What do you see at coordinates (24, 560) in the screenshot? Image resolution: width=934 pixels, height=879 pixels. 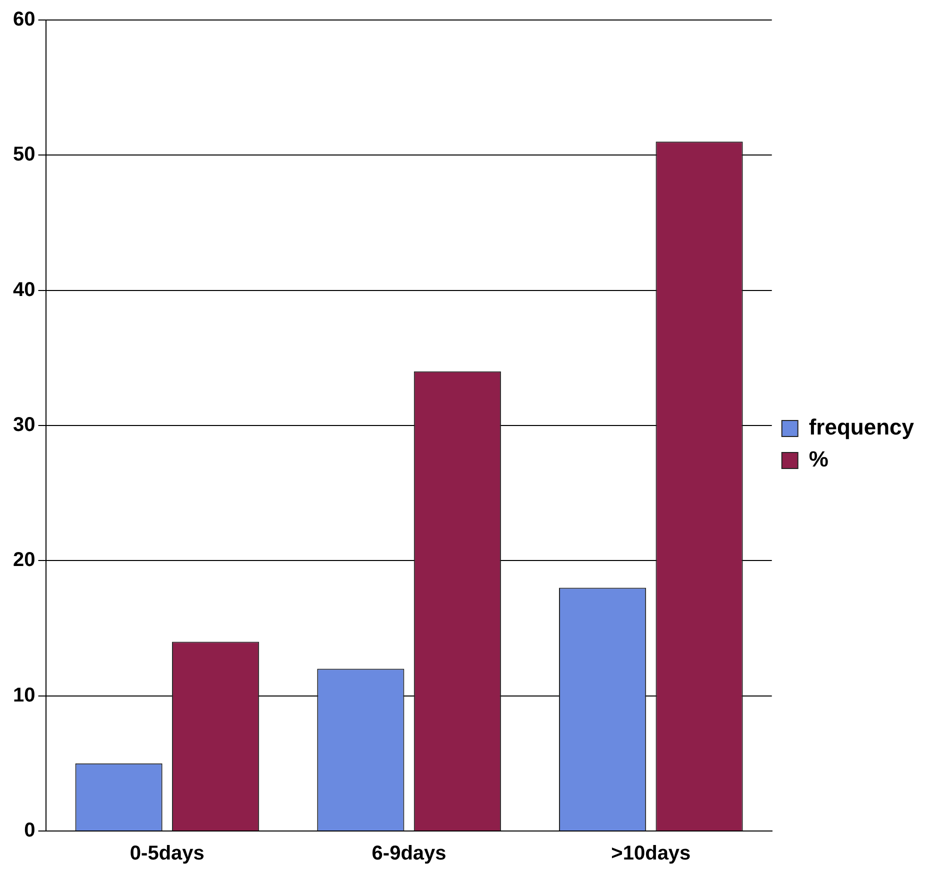 I see `y-tick-label: 20` at bounding box center [24, 560].